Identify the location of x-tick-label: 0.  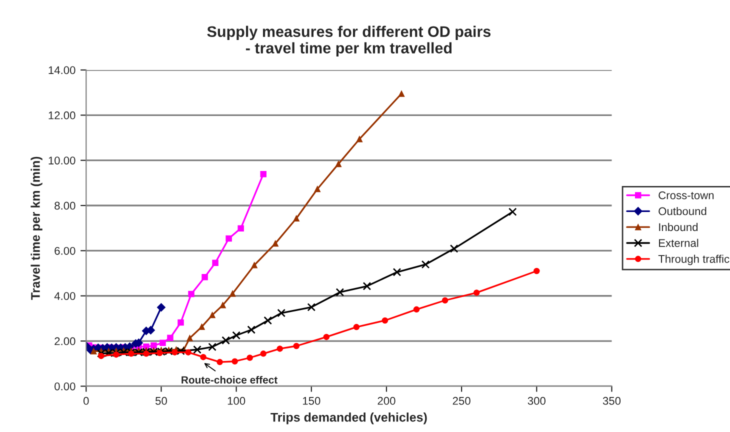
(86, 400).